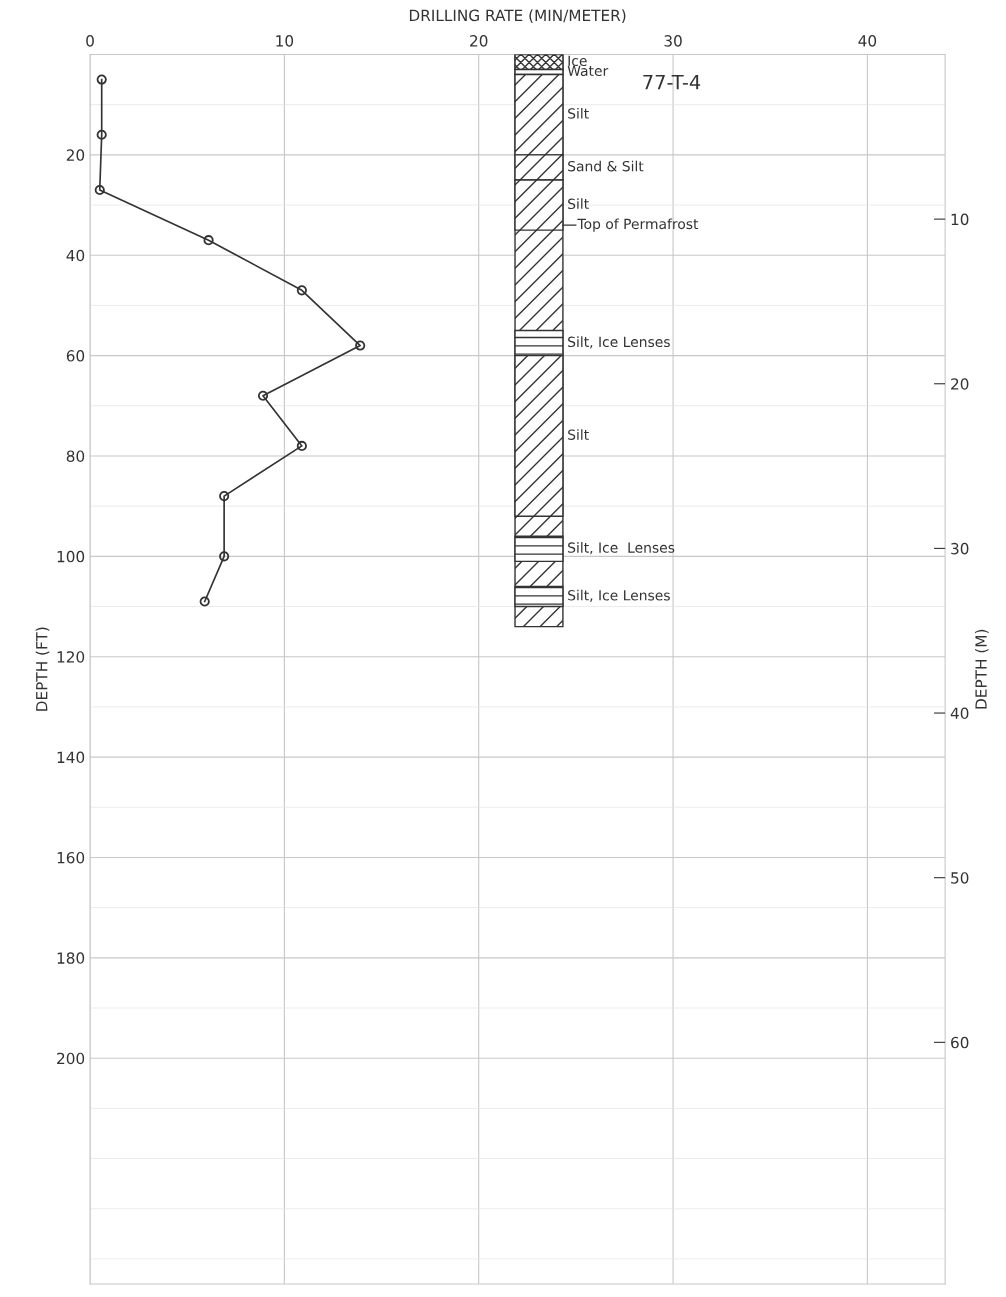  Describe the element at coordinates (606, 166) in the screenshot. I see `band-label: Sand & Silt` at that location.